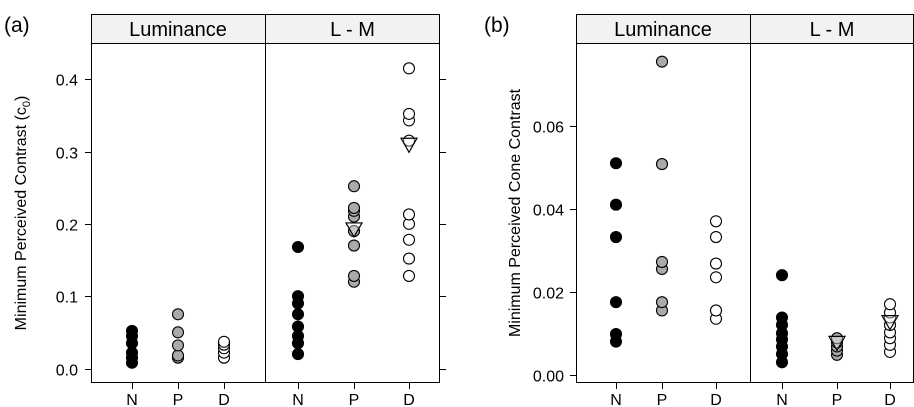 The width and height of the screenshot is (914, 407). I want to click on y-axis-label-close: ), so click(21, 98).